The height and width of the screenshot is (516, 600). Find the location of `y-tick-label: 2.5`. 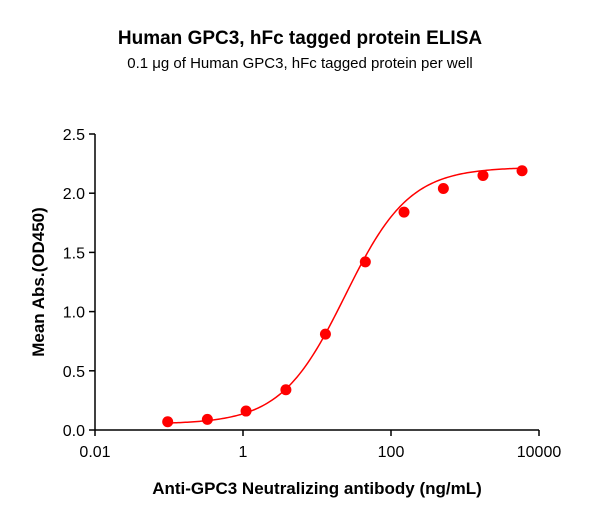

y-tick-label: 2.5 is located at coordinates (74, 135).